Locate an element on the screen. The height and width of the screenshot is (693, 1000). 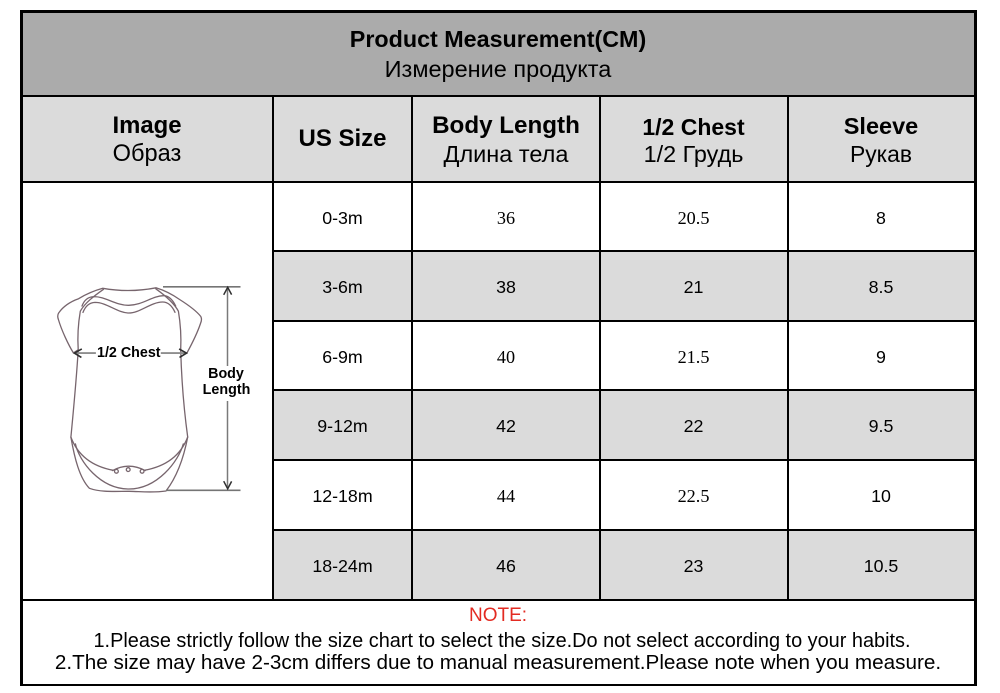
svg-text: 1/2 Chest is located at coordinates (129, 353).